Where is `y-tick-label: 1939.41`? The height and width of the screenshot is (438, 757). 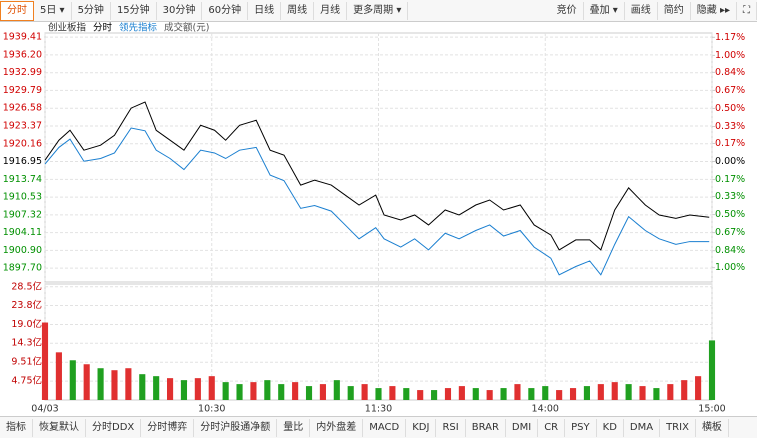
y-tick-label: 1939.41 is located at coordinates (22, 37).